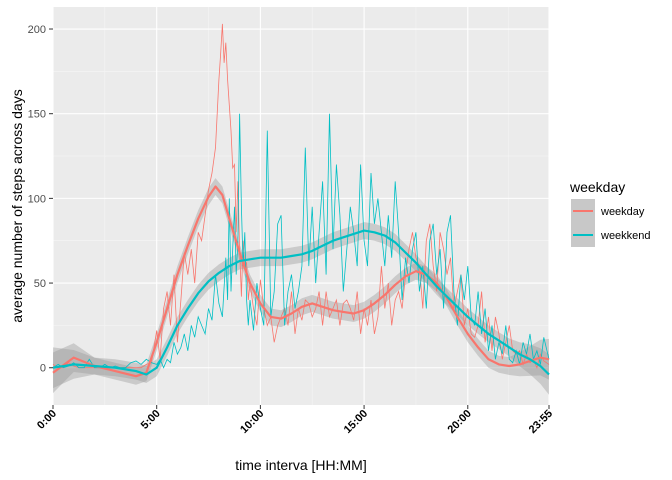 The image size is (672, 480). What do you see at coordinates (17, 205) in the screenshot?
I see `y-axis-title: average number of steps across days` at bounding box center [17, 205].